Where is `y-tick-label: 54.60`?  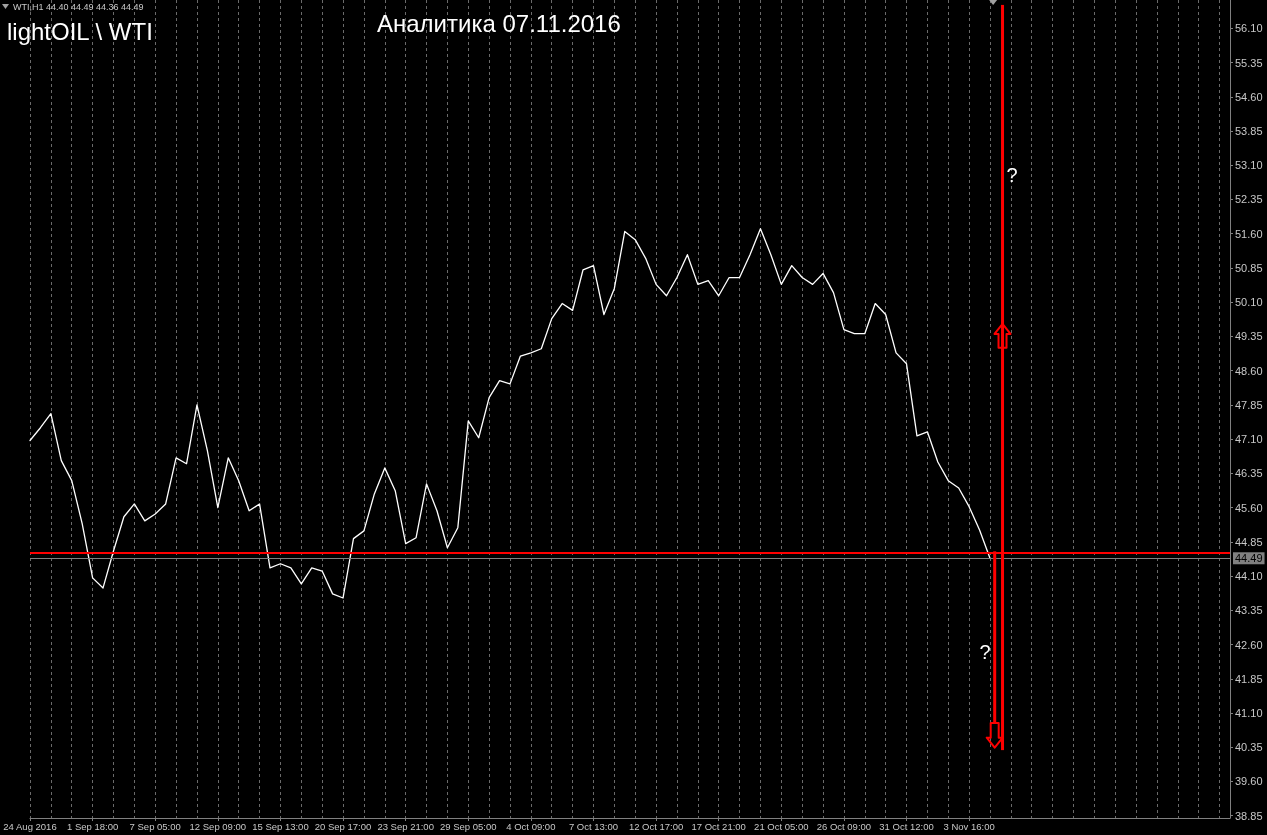 y-tick-label: 54.60 is located at coordinates (1249, 96).